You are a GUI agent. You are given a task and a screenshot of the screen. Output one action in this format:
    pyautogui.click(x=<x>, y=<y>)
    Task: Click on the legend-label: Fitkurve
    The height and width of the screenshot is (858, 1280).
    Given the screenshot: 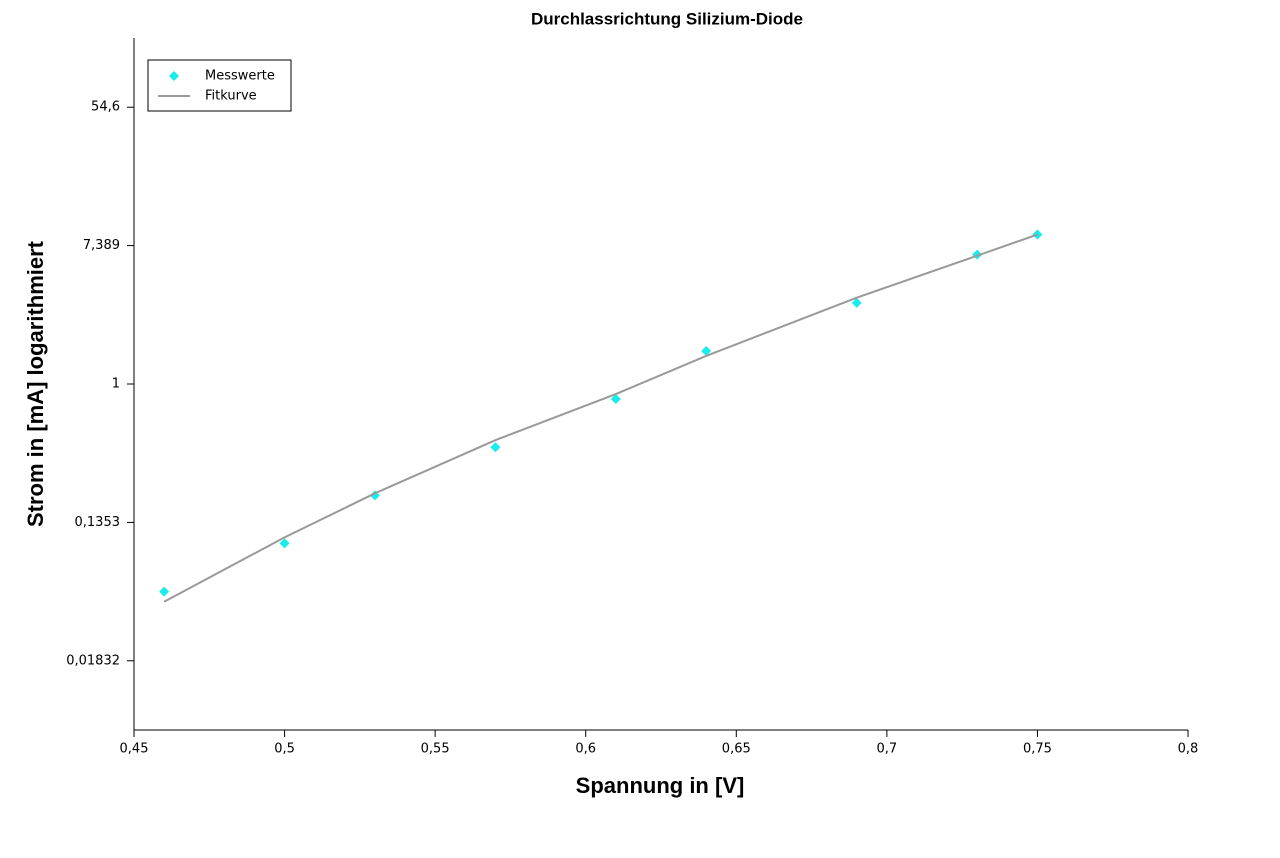 What is the action you would take?
    pyautogui.click(x=231, y=96)
    